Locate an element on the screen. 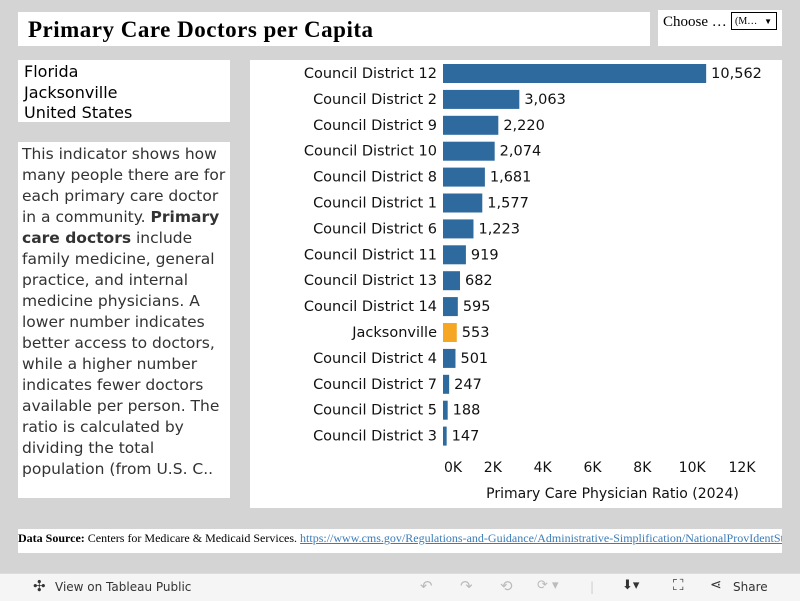  x-tick-label: 8K is located at coordinates (642, 468).